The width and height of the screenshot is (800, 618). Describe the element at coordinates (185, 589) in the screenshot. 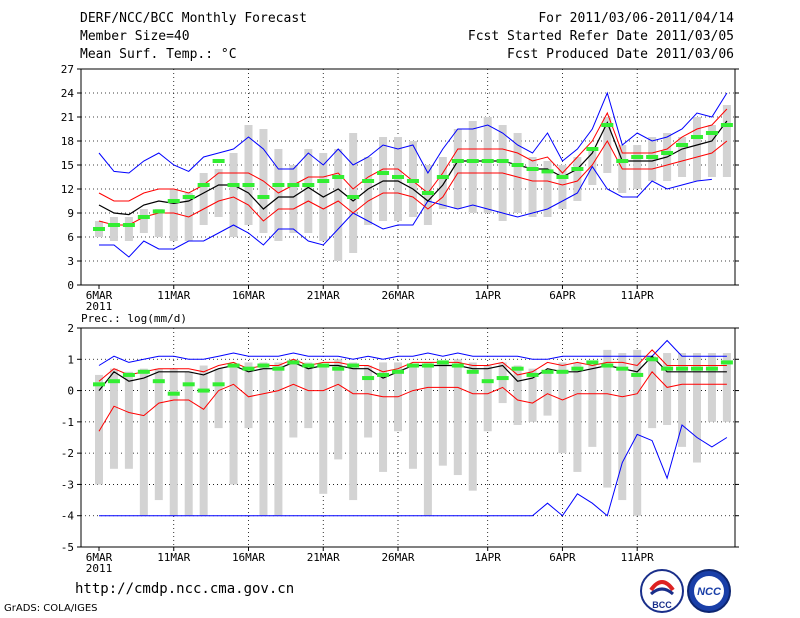

I see `source-url: http://cmdp.ncc.cma.gov.cn` at that location.